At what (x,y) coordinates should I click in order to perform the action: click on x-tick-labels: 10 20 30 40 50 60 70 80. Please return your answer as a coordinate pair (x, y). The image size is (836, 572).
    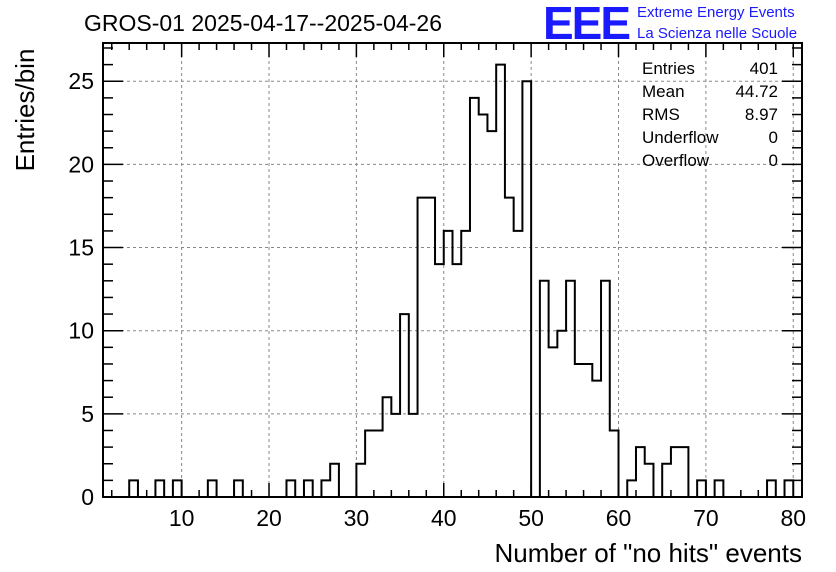
    Looking at the image, I should click on (487, 518).